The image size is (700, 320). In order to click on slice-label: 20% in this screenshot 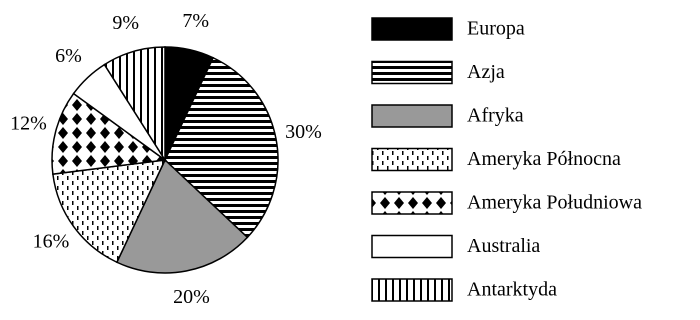, I will do `click(191, 297)`.